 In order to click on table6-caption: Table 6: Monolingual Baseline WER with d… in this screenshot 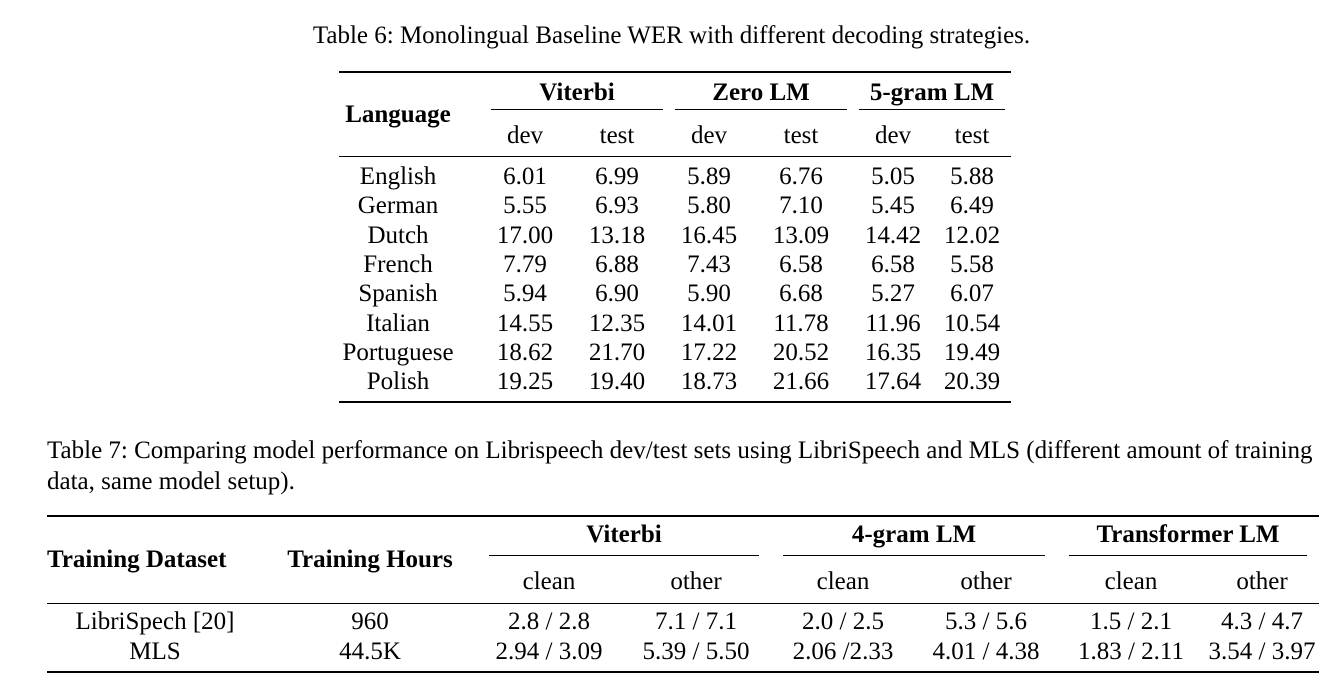, I will do `click(671, 35)`.